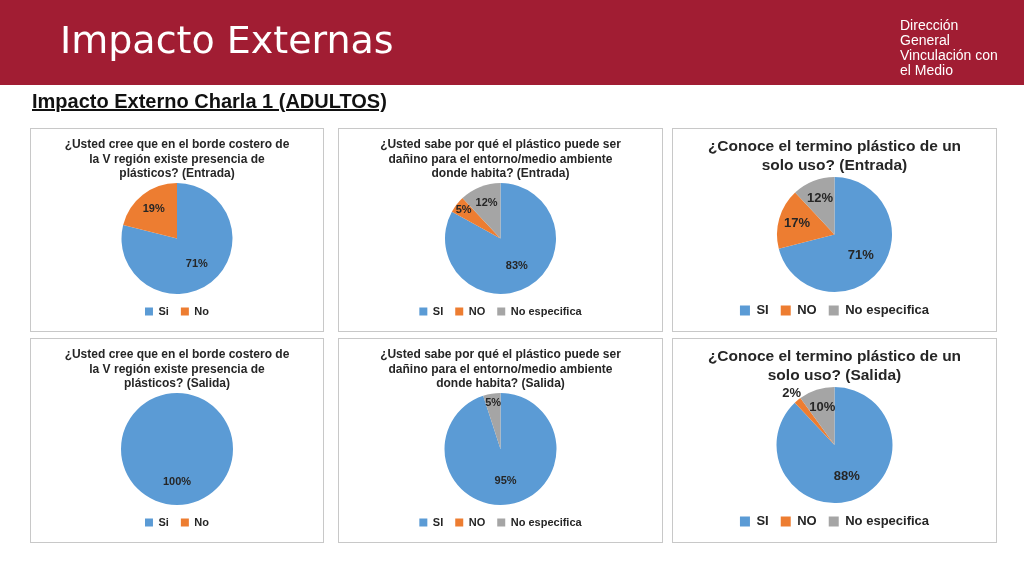  Describe the element at coordinates (153, 207) in the screenshot. I see `data-label: 19%` at that location.